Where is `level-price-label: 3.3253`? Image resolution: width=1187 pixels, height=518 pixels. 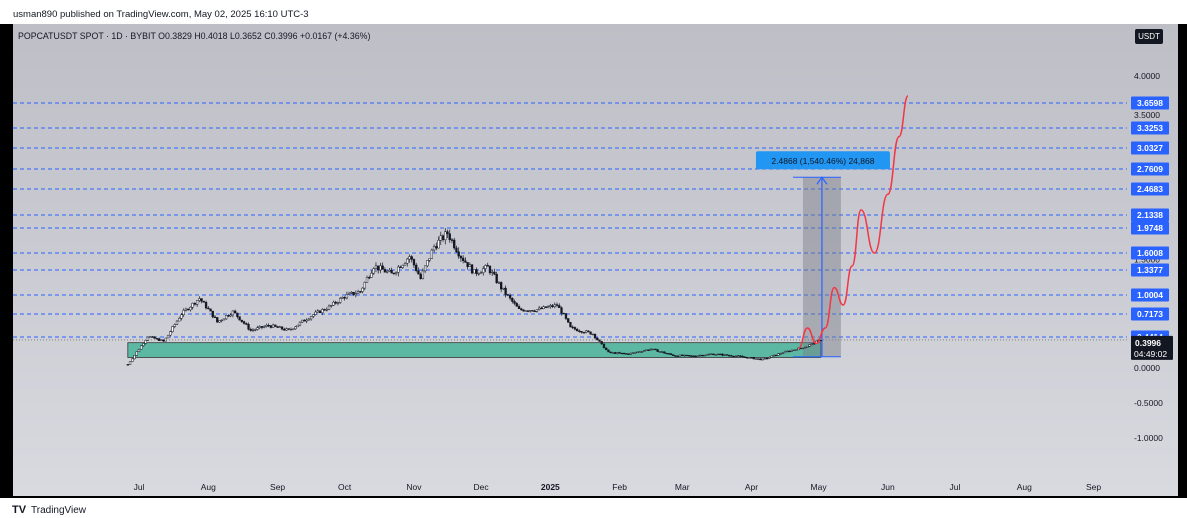
level-price-label: 3.3253 is located at coordinates (1150, 128).